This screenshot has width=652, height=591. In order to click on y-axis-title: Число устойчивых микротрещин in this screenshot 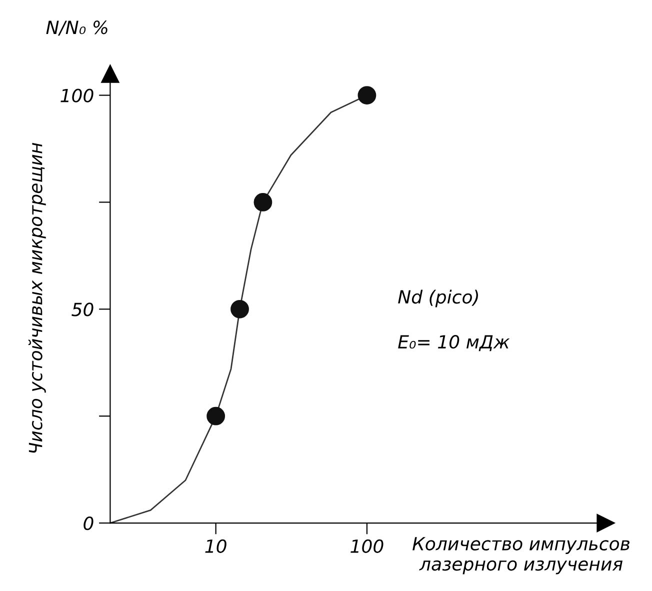, I will do `click(37, 297)`.